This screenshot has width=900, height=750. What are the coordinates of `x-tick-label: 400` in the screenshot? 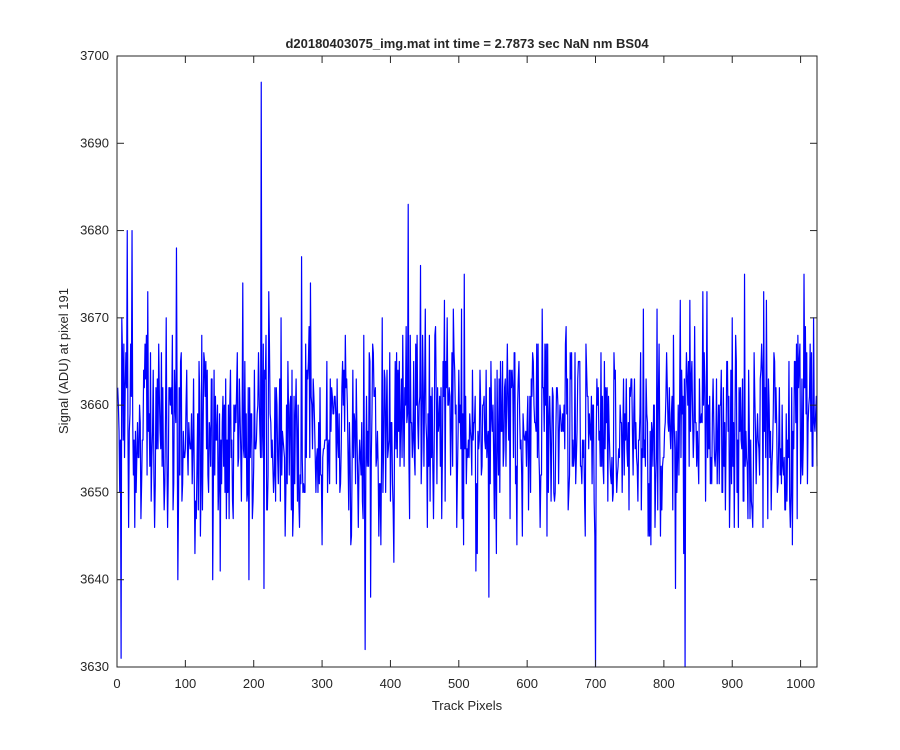 It's located at (391, 683).